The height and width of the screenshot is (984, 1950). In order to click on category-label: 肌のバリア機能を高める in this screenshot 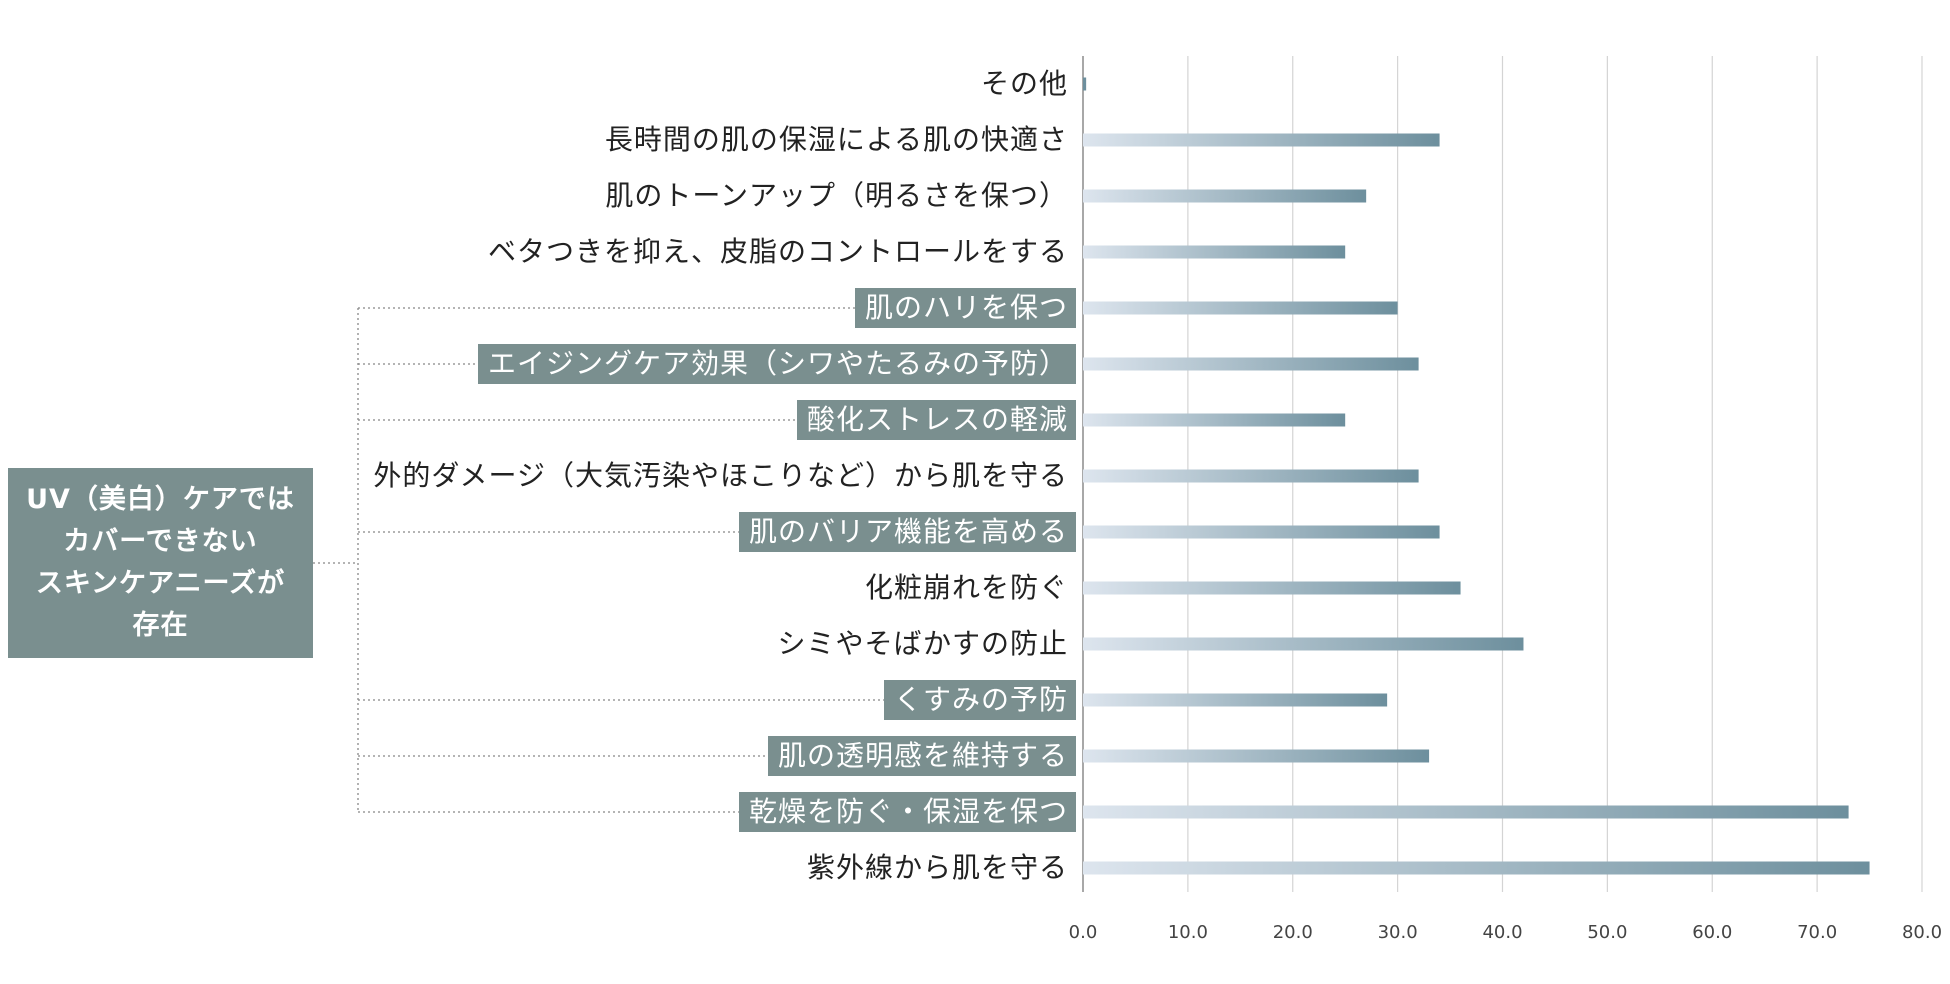, I will do `click(907, 532)`.